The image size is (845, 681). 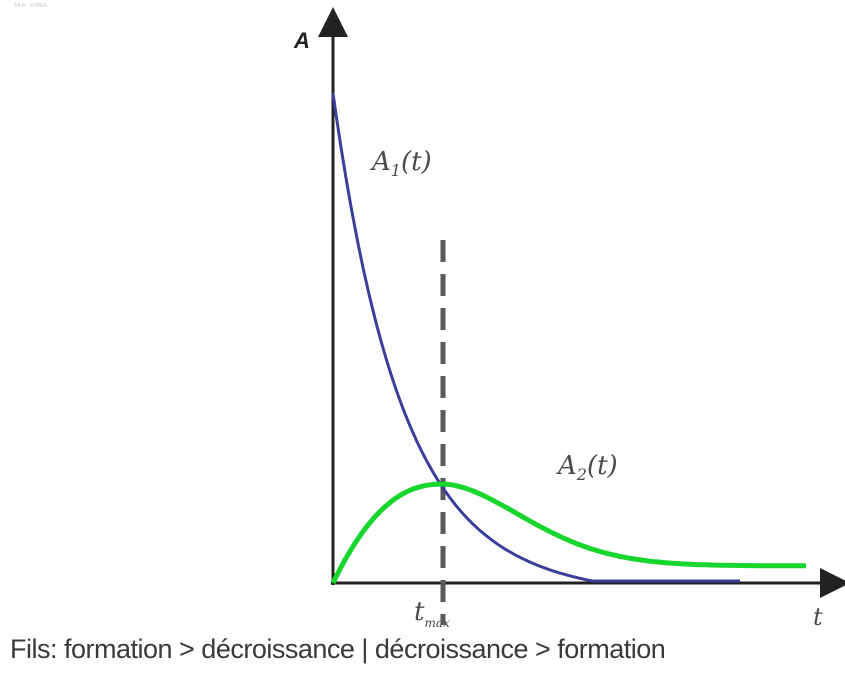 I want to click on series-a1-label: A1(t), so click(x=401, y=163).